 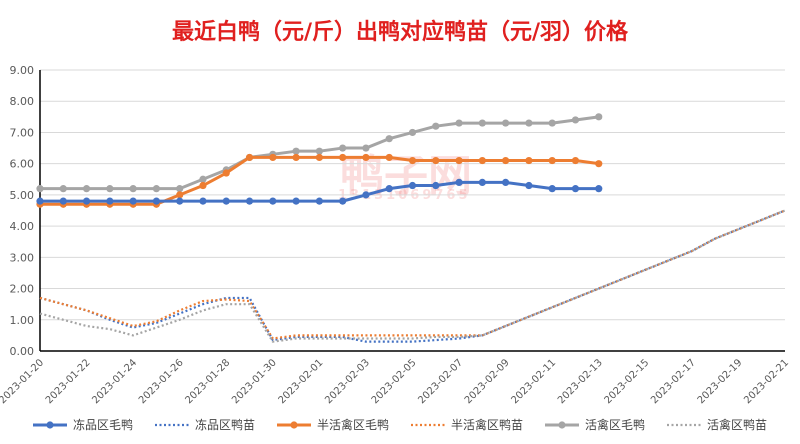 I want to click on legend-item: 半活禽区鸭苗, so click(x=467, y=424).